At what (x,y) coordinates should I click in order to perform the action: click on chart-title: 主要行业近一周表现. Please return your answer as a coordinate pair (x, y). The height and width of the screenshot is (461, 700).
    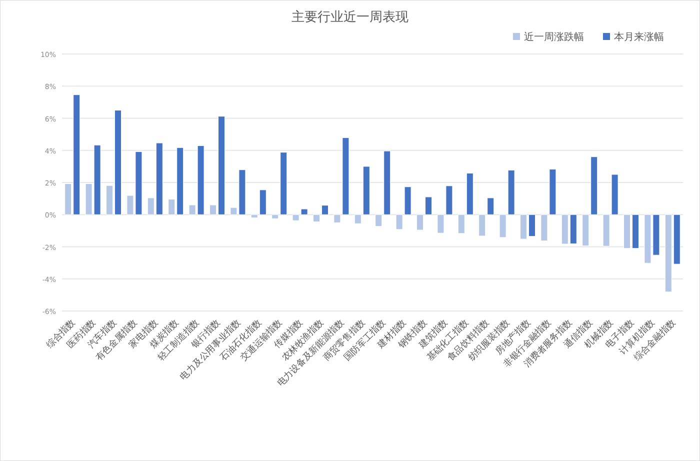
    Looking at the image, I should click on (350, 17).